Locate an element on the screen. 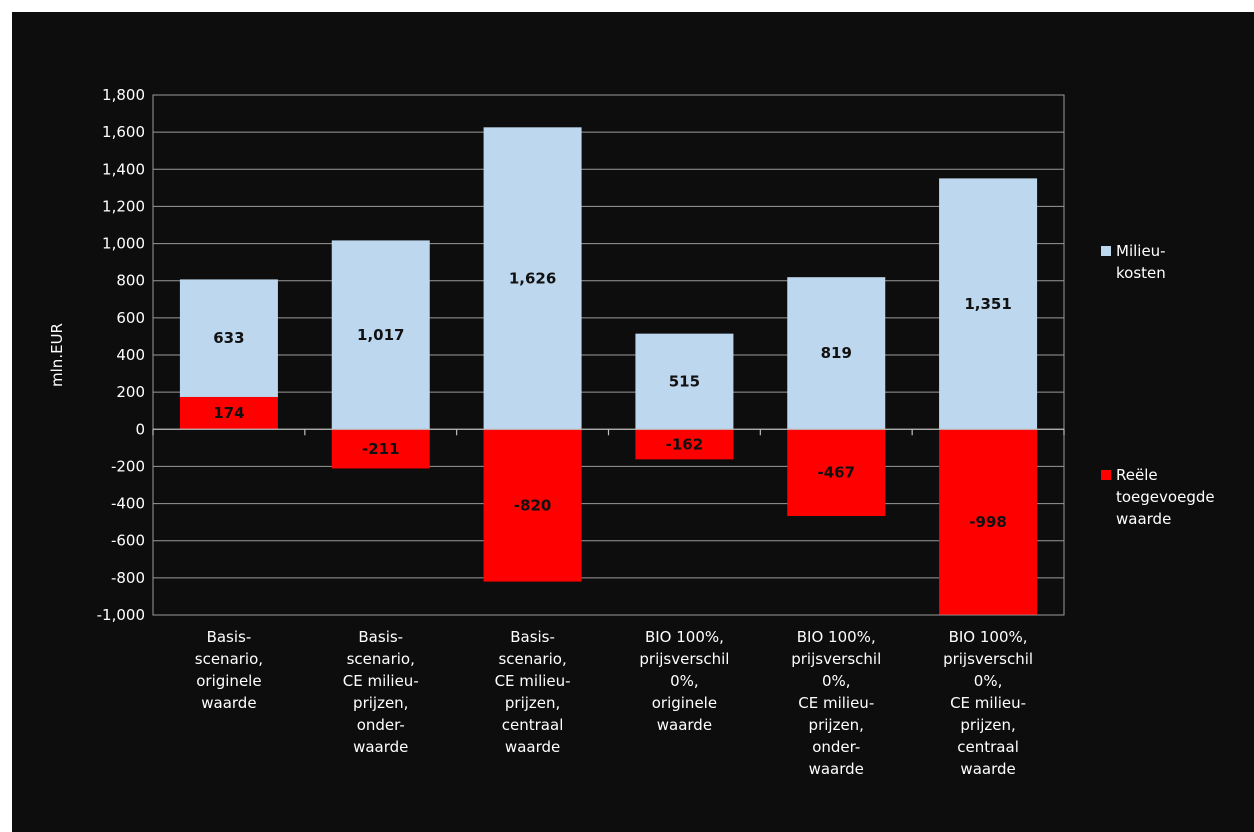 This screenshot has height=832, width=1254. data-label-milieukosten: 1,351 is located at coordinates (987, 304).